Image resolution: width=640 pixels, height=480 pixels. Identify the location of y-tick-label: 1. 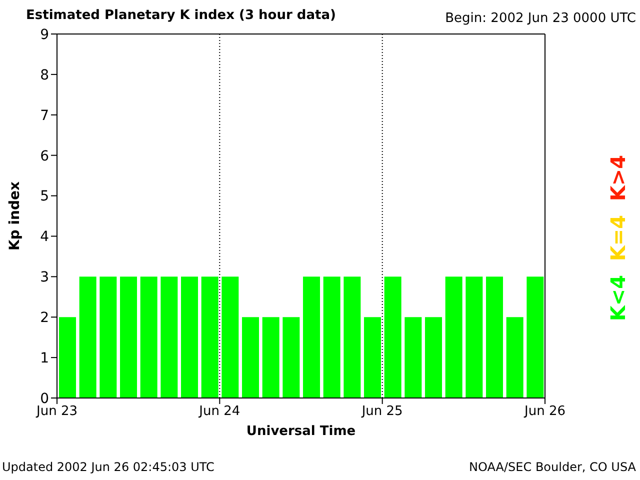
(44, 358).